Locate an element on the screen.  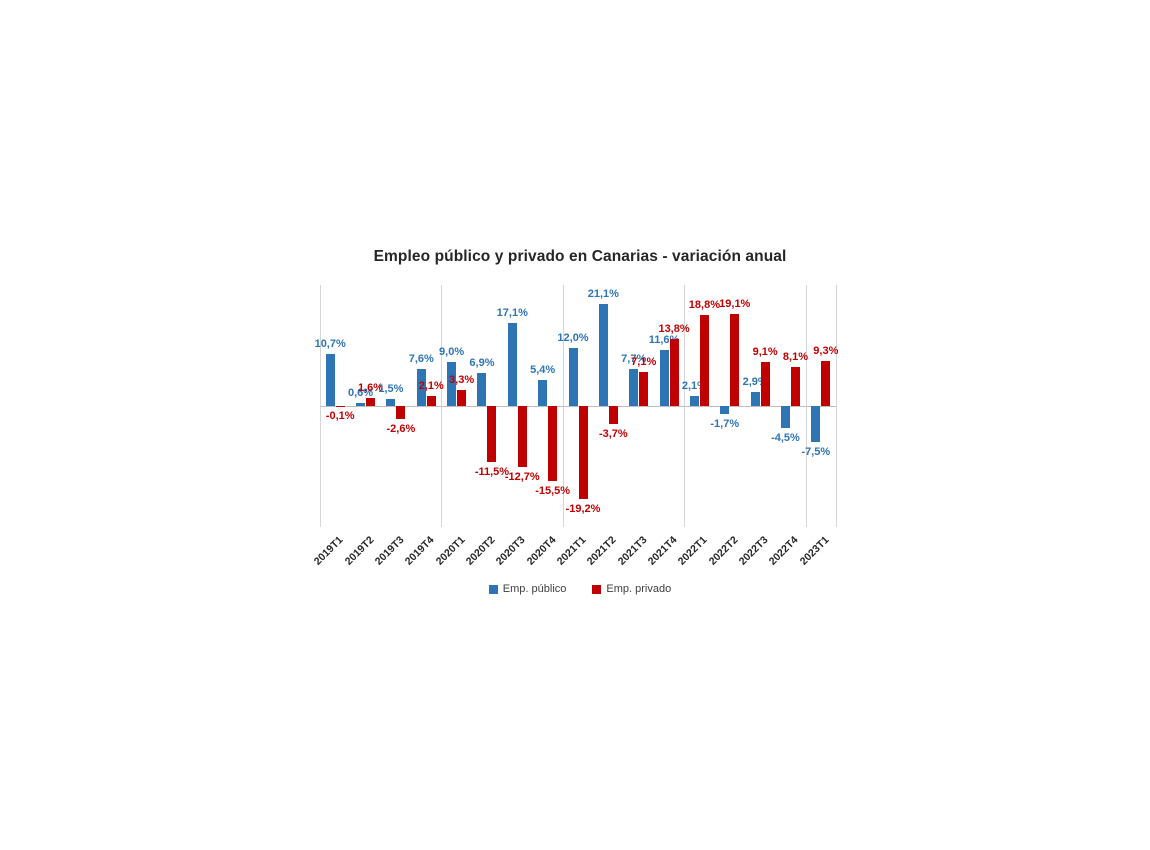
bar-publico-2019T3 is located at coordinates (391, 402).